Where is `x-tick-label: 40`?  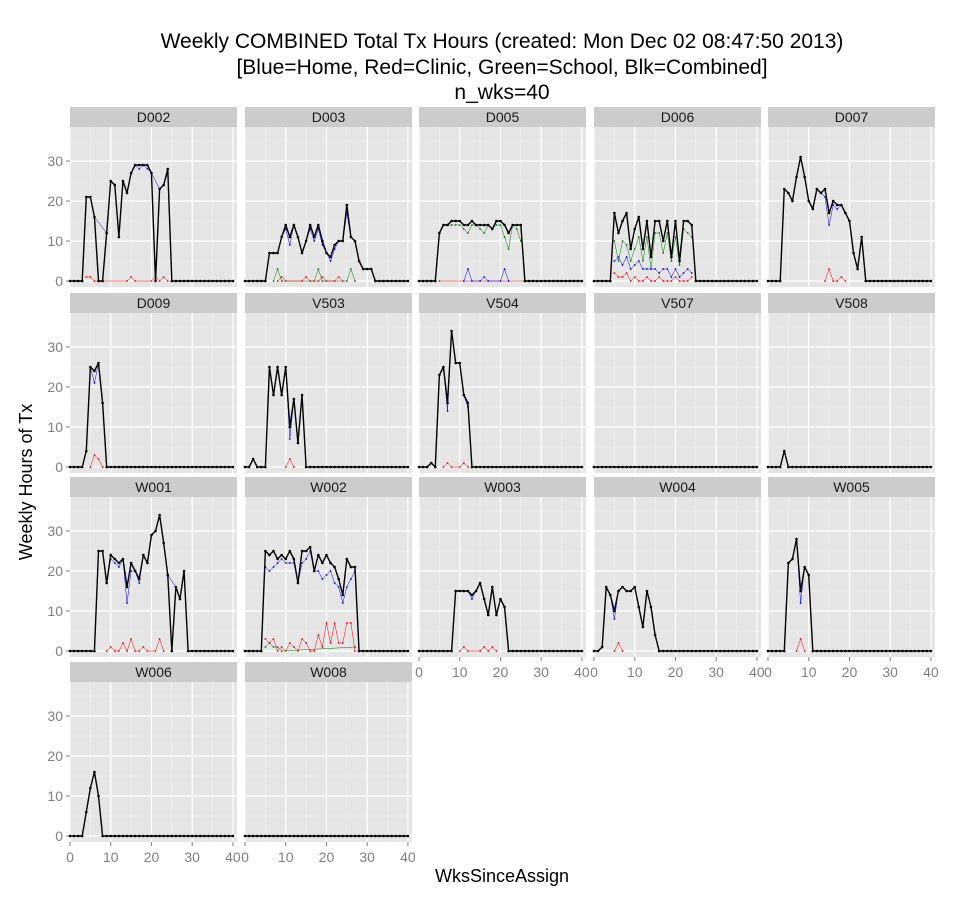 x-tick-label: 40 is located at coordinates (408, 857).